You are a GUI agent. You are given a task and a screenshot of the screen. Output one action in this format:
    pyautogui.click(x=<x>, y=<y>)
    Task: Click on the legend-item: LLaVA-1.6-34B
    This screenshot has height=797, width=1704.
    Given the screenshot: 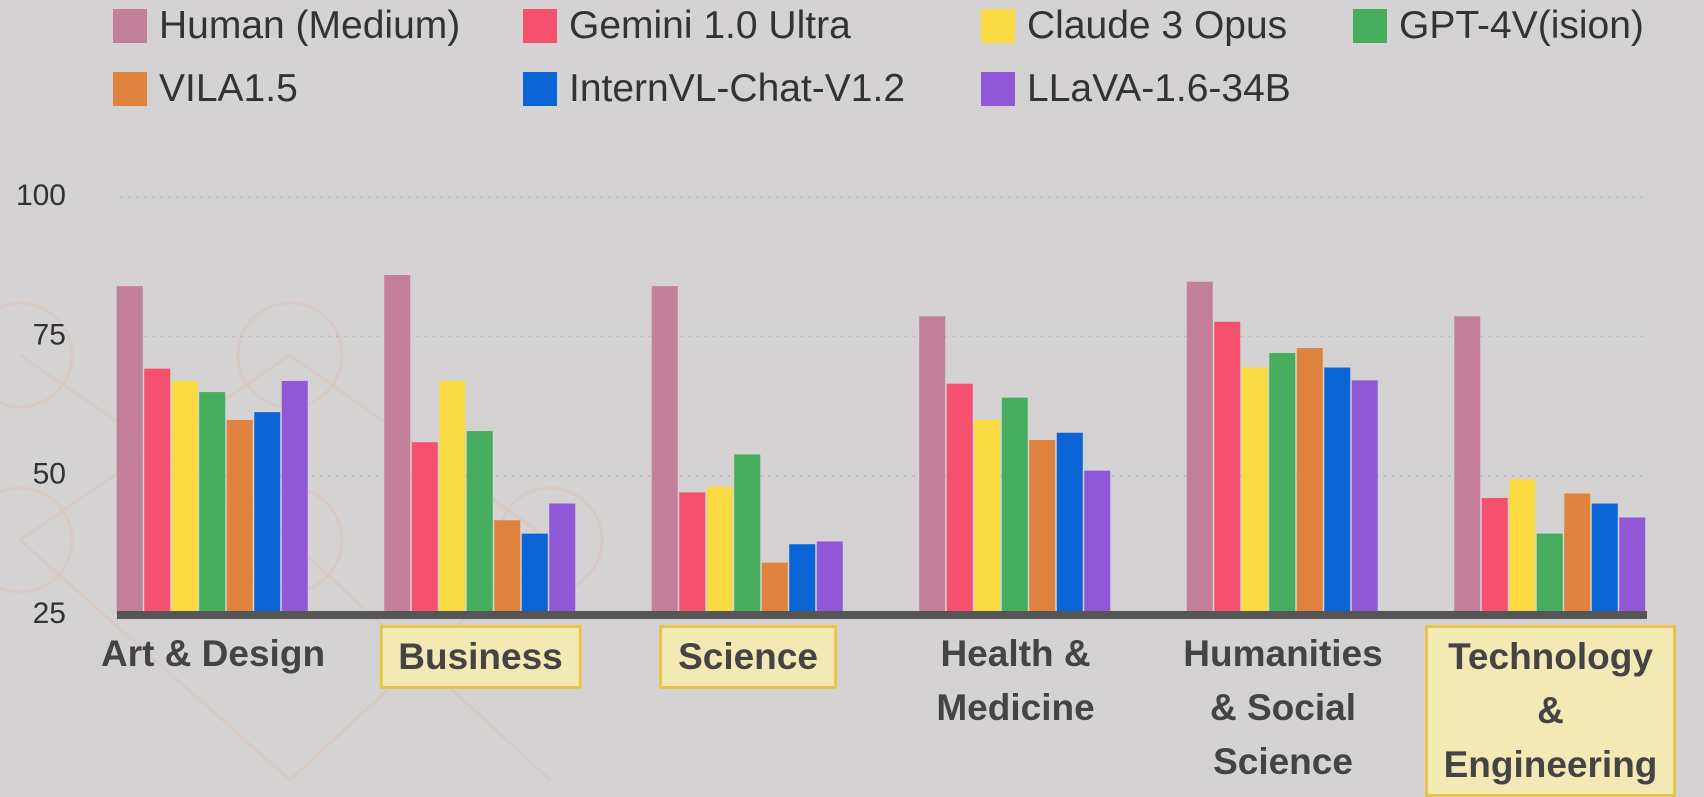 What is the action you would take?
    pyautogui.click(x=1136, y=89)
    